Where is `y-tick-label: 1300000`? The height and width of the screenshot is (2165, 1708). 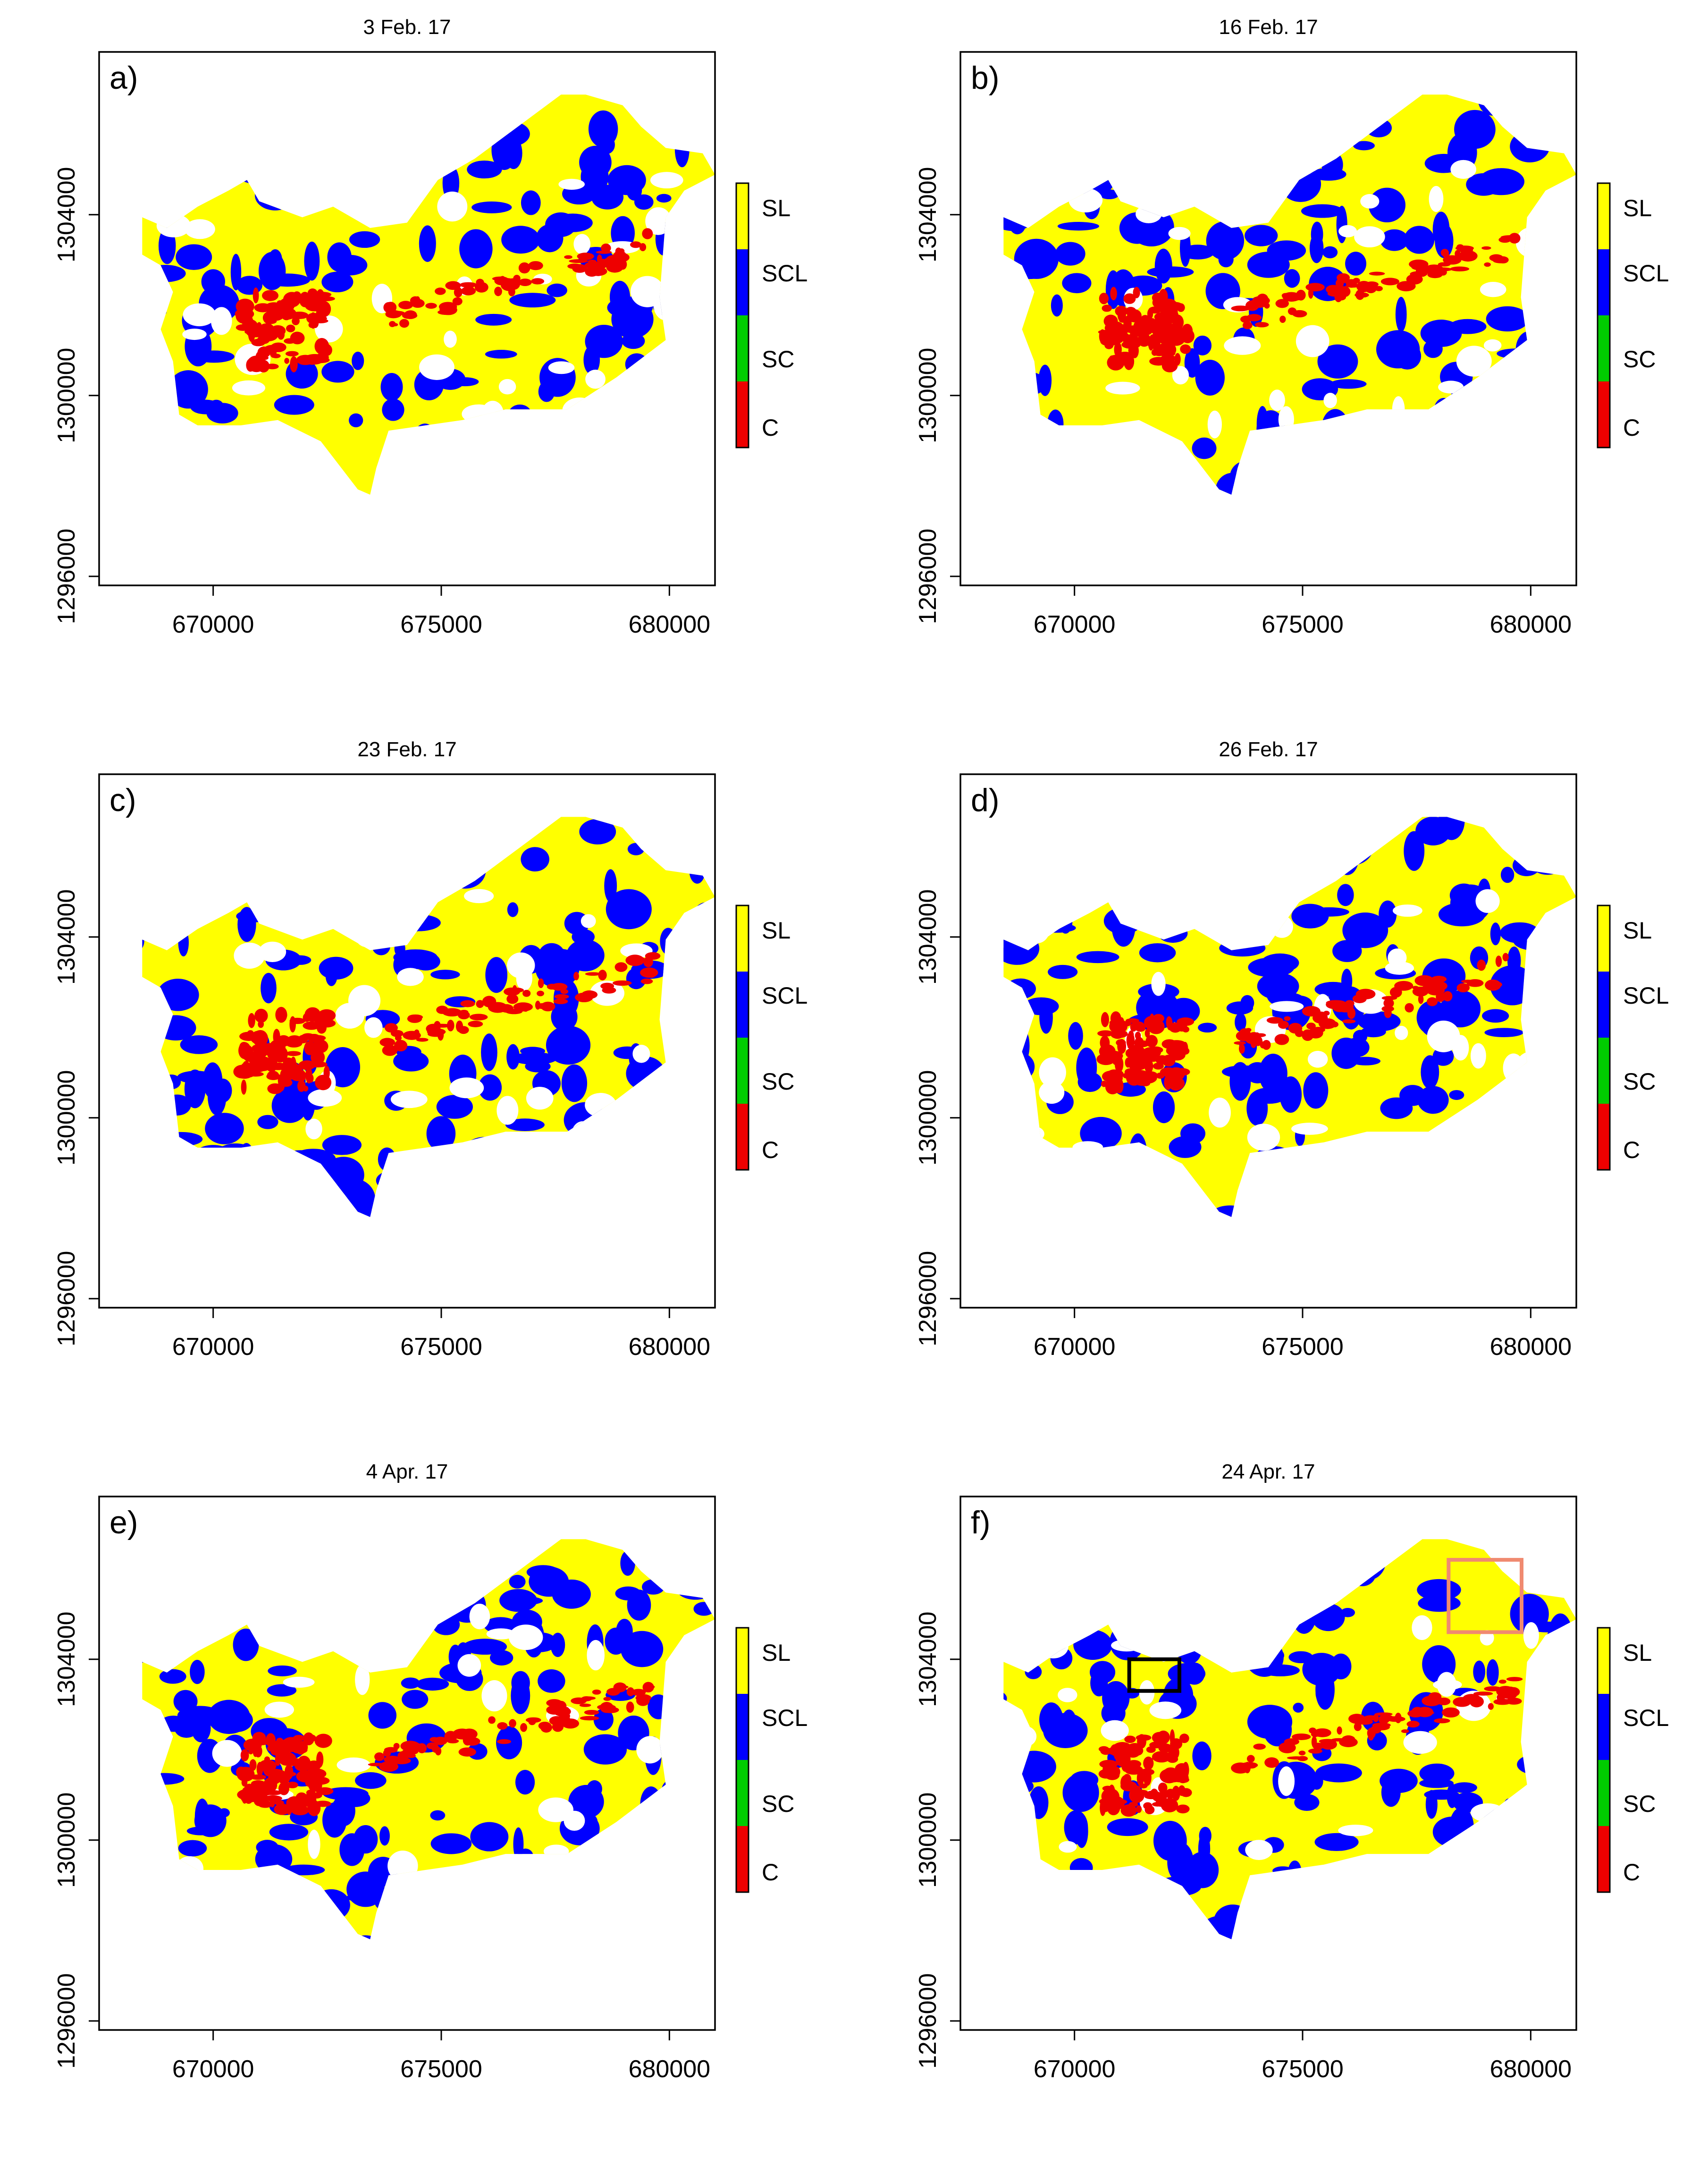
y-tick-label: 1300000 is located at coordinates (66, 1841).